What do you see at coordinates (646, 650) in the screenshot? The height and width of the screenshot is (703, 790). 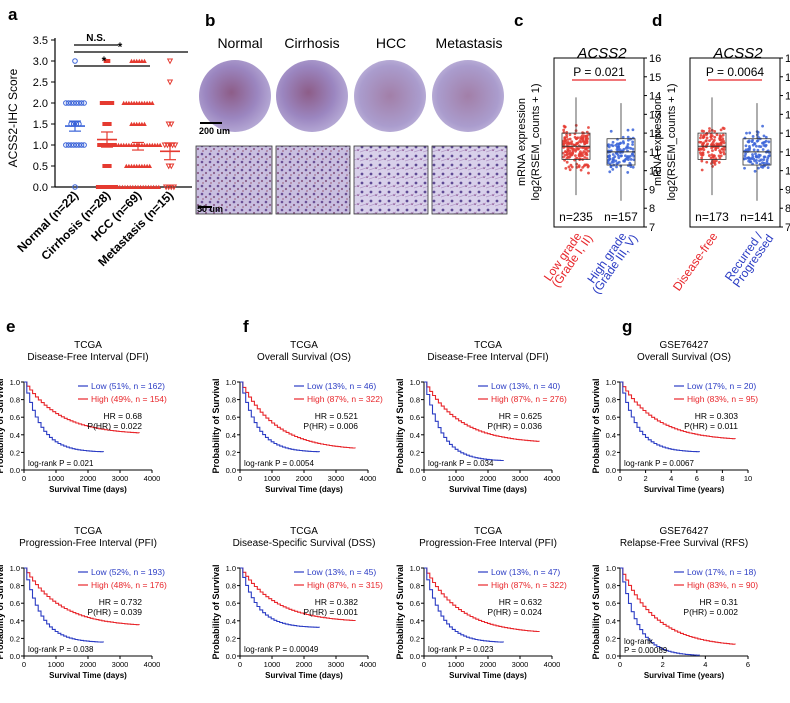 I see `km-logrank-p: P = 0.00089` at bounding box center [646, 650].